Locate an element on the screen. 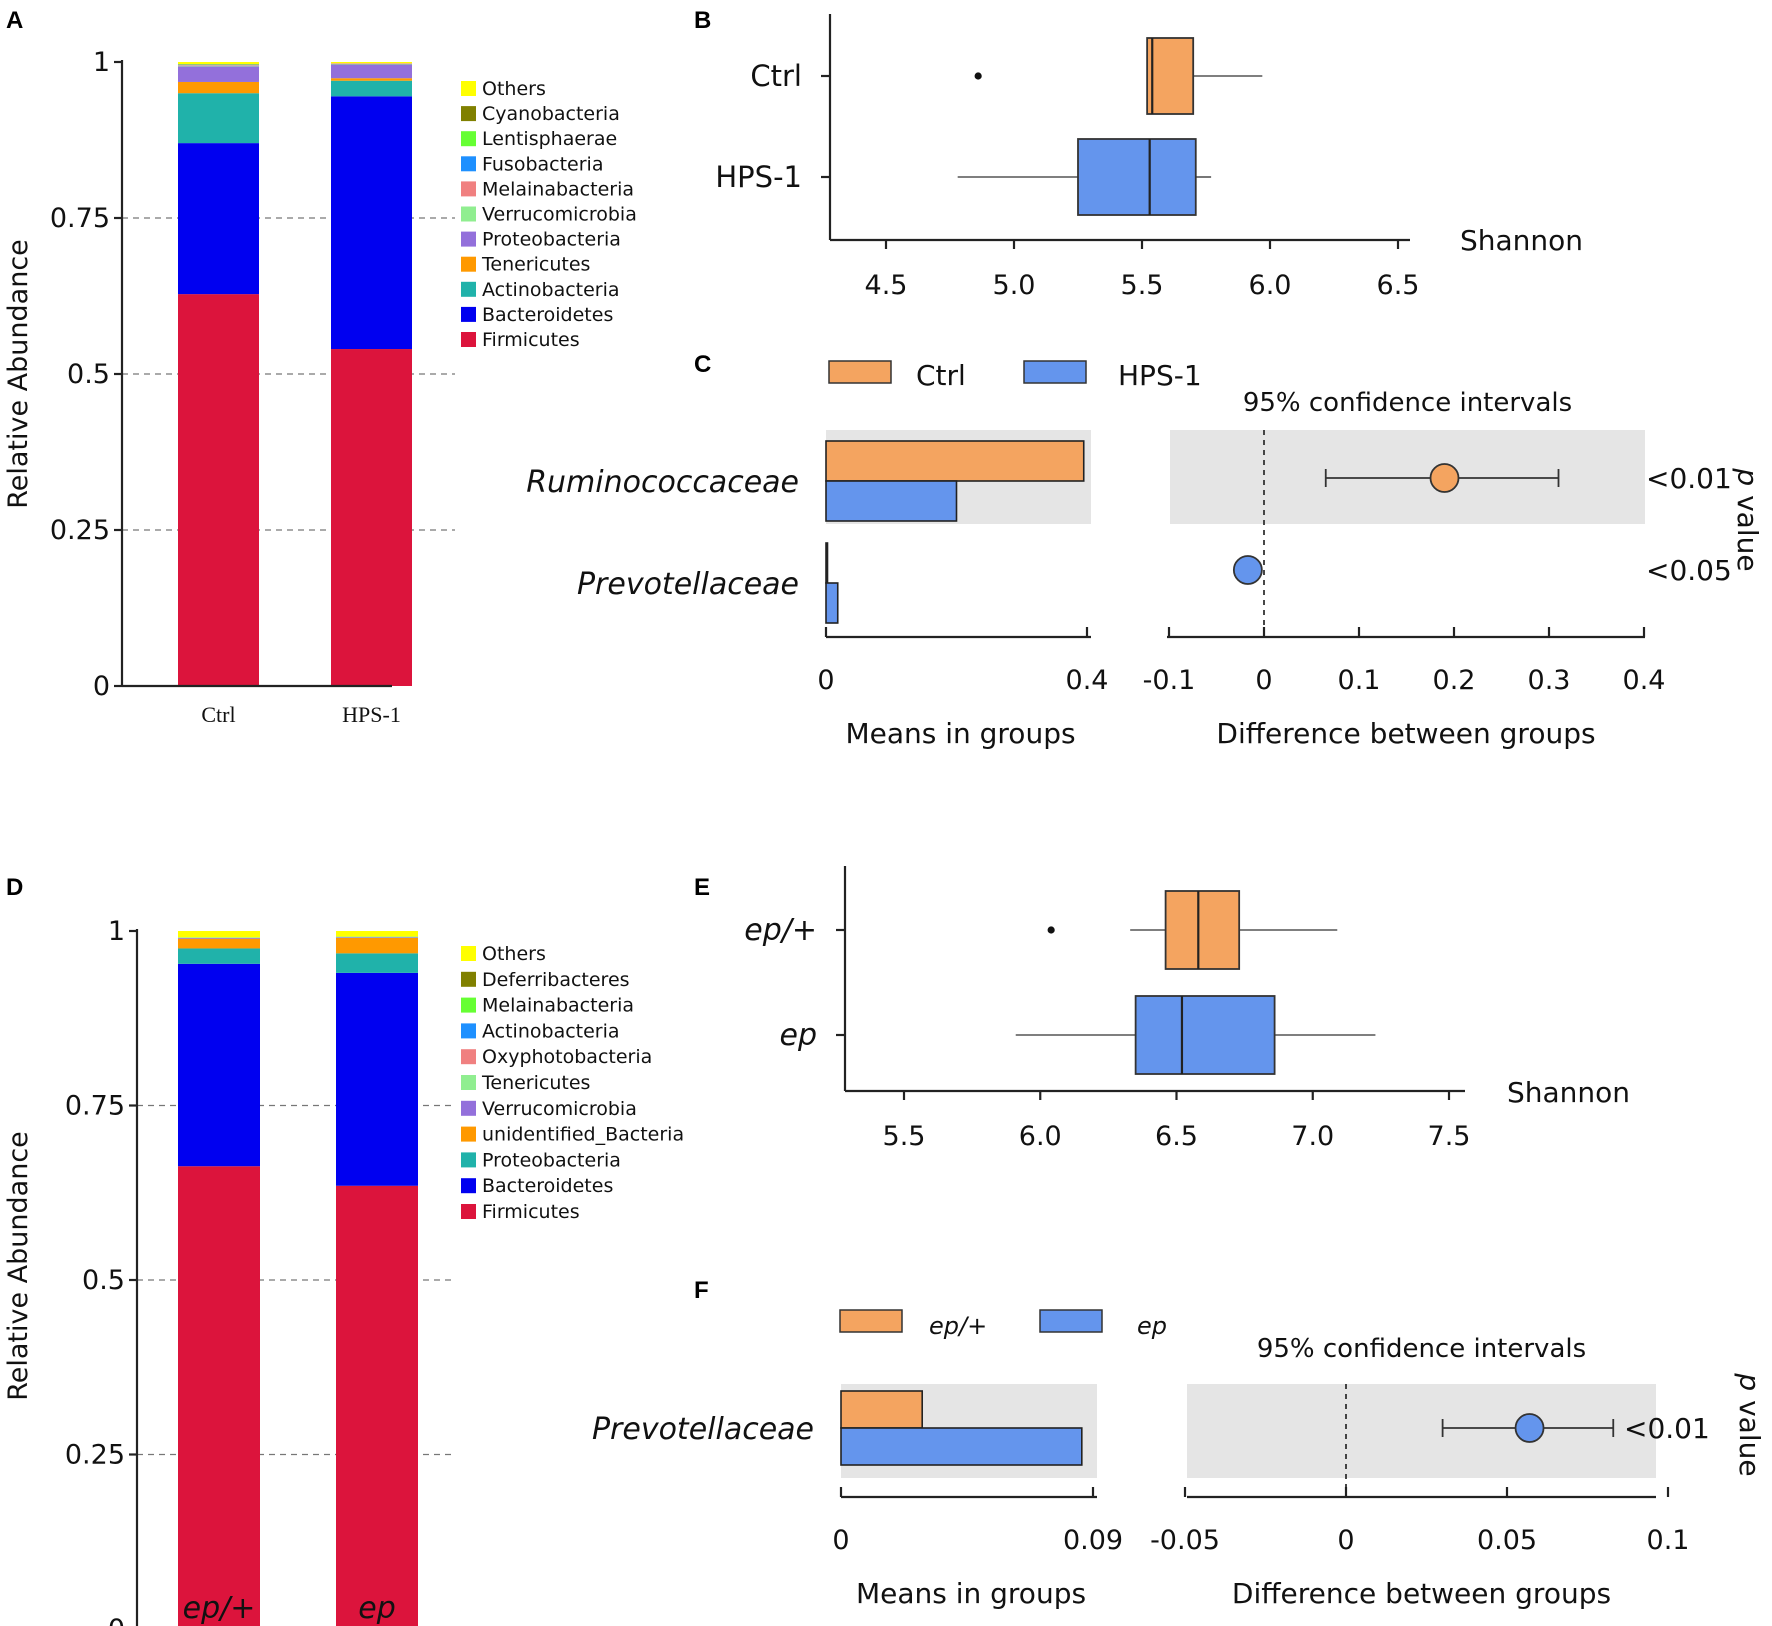 This screenshot has height=1626, width=1772. y-tick-label-ep: ep is located at coordinates (799, 1035).